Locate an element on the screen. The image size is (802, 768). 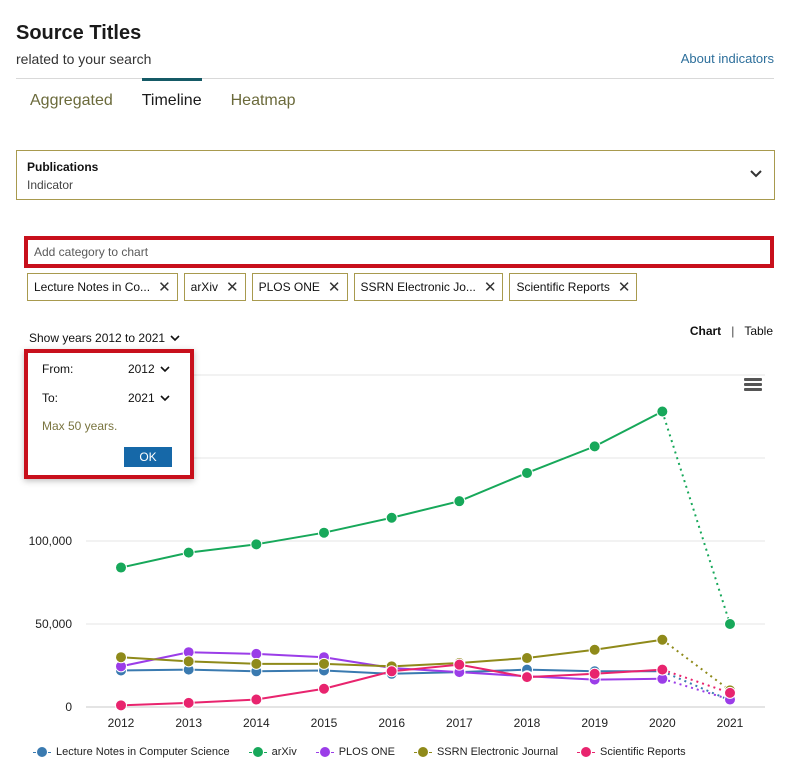
tab-heatmap: Heatmap is located at coordinates (263, 100).